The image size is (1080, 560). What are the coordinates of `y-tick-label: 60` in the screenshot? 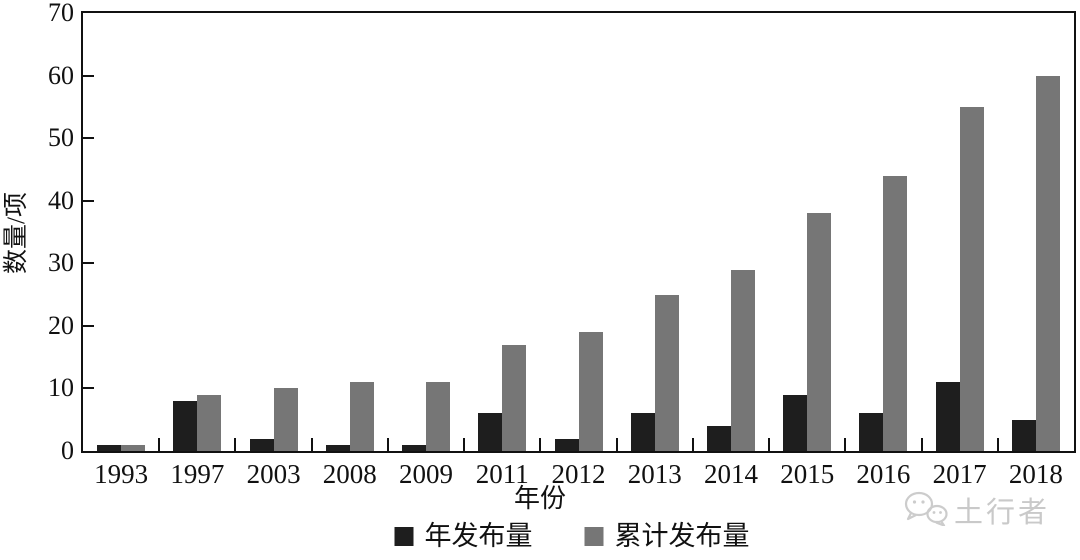 It's located at (61, 75).